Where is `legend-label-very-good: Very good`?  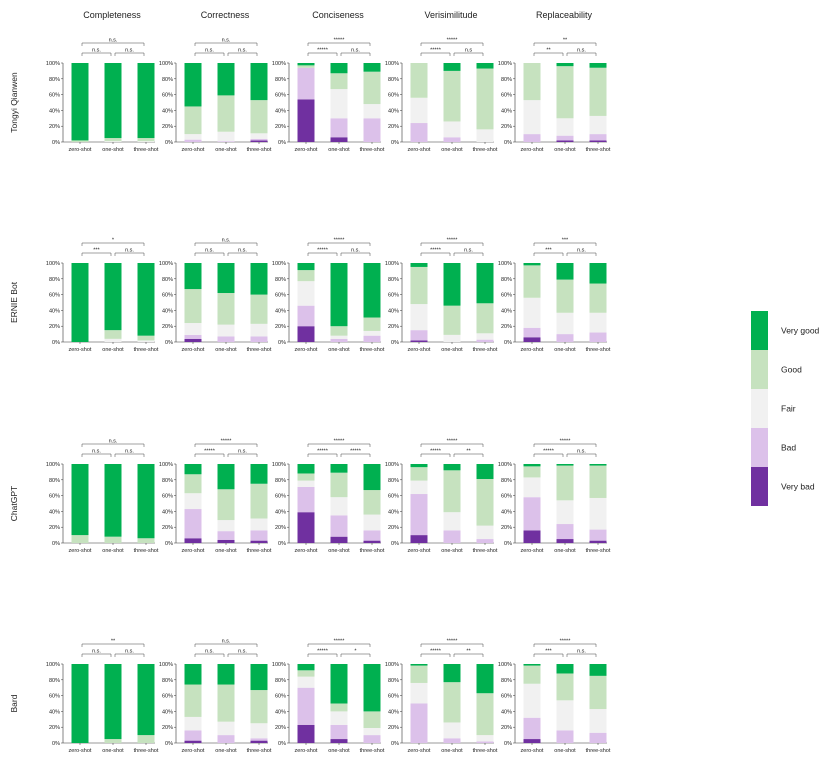 legend-label-very-good: Very good is located at coordinates (800, 331).